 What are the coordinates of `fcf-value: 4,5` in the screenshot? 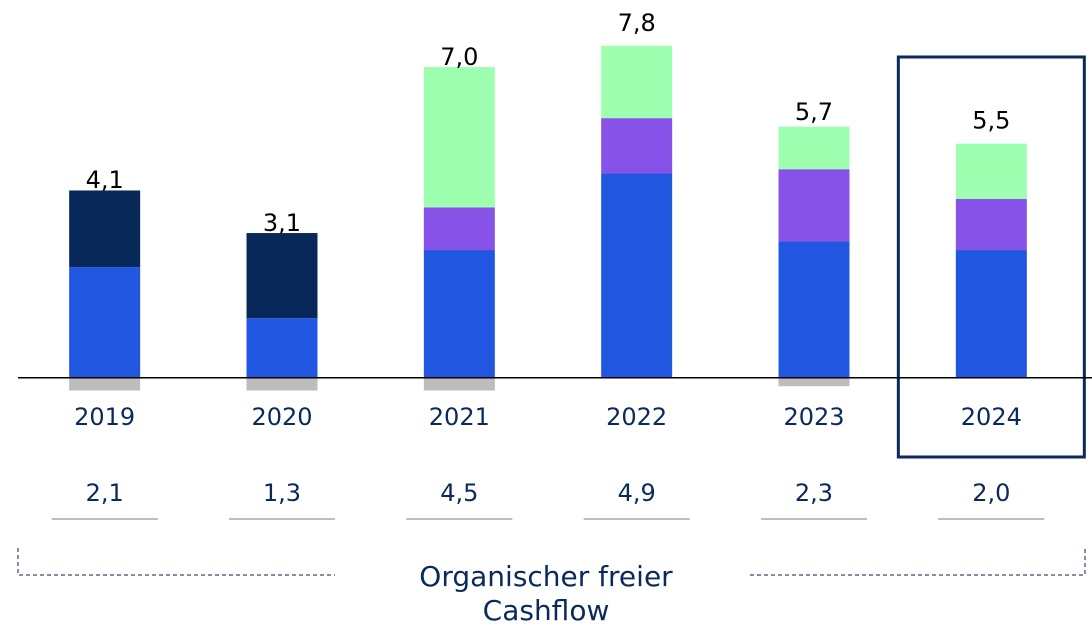 It's located at (459, 493).